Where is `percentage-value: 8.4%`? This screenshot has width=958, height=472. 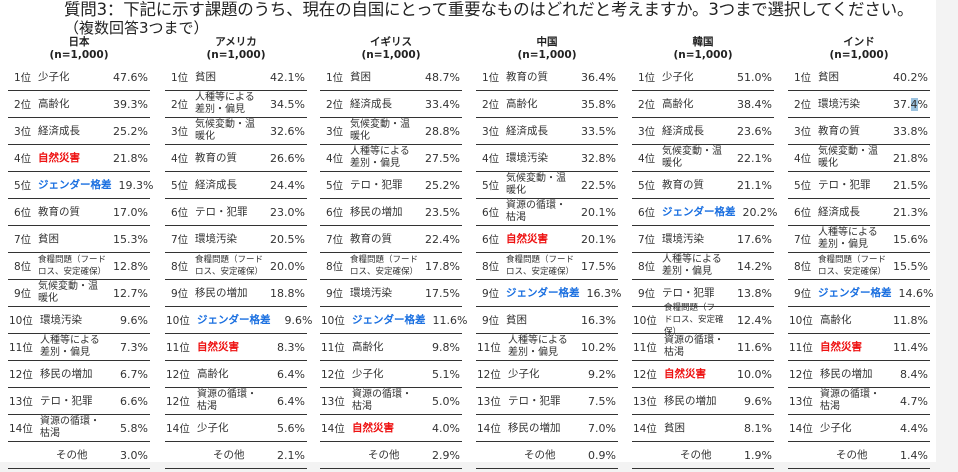
percentage-value: 8.4% is located at coordinates (914, 374).